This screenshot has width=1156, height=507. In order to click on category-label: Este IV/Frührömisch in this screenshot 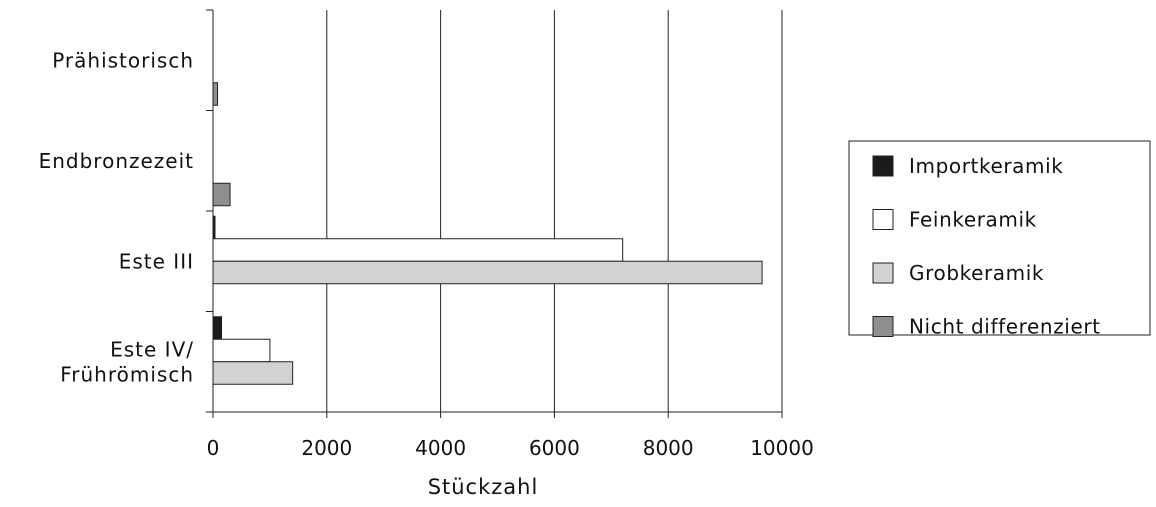, I will do `click(127, 361)`.